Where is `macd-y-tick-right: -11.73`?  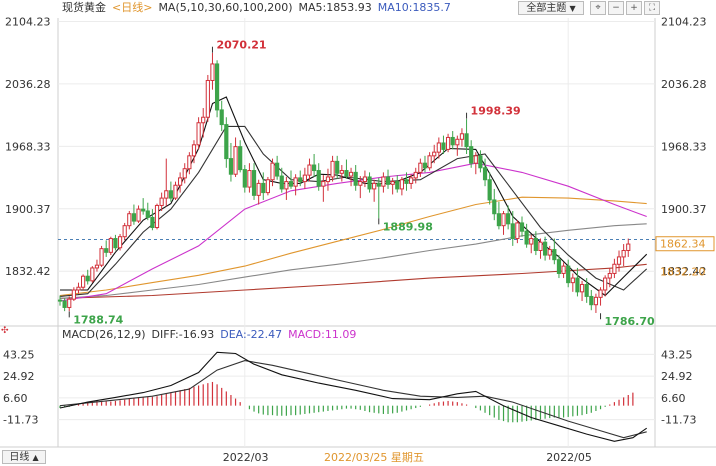 macd-y-tick-right: -11.73 is located at coordinates (678, 420).